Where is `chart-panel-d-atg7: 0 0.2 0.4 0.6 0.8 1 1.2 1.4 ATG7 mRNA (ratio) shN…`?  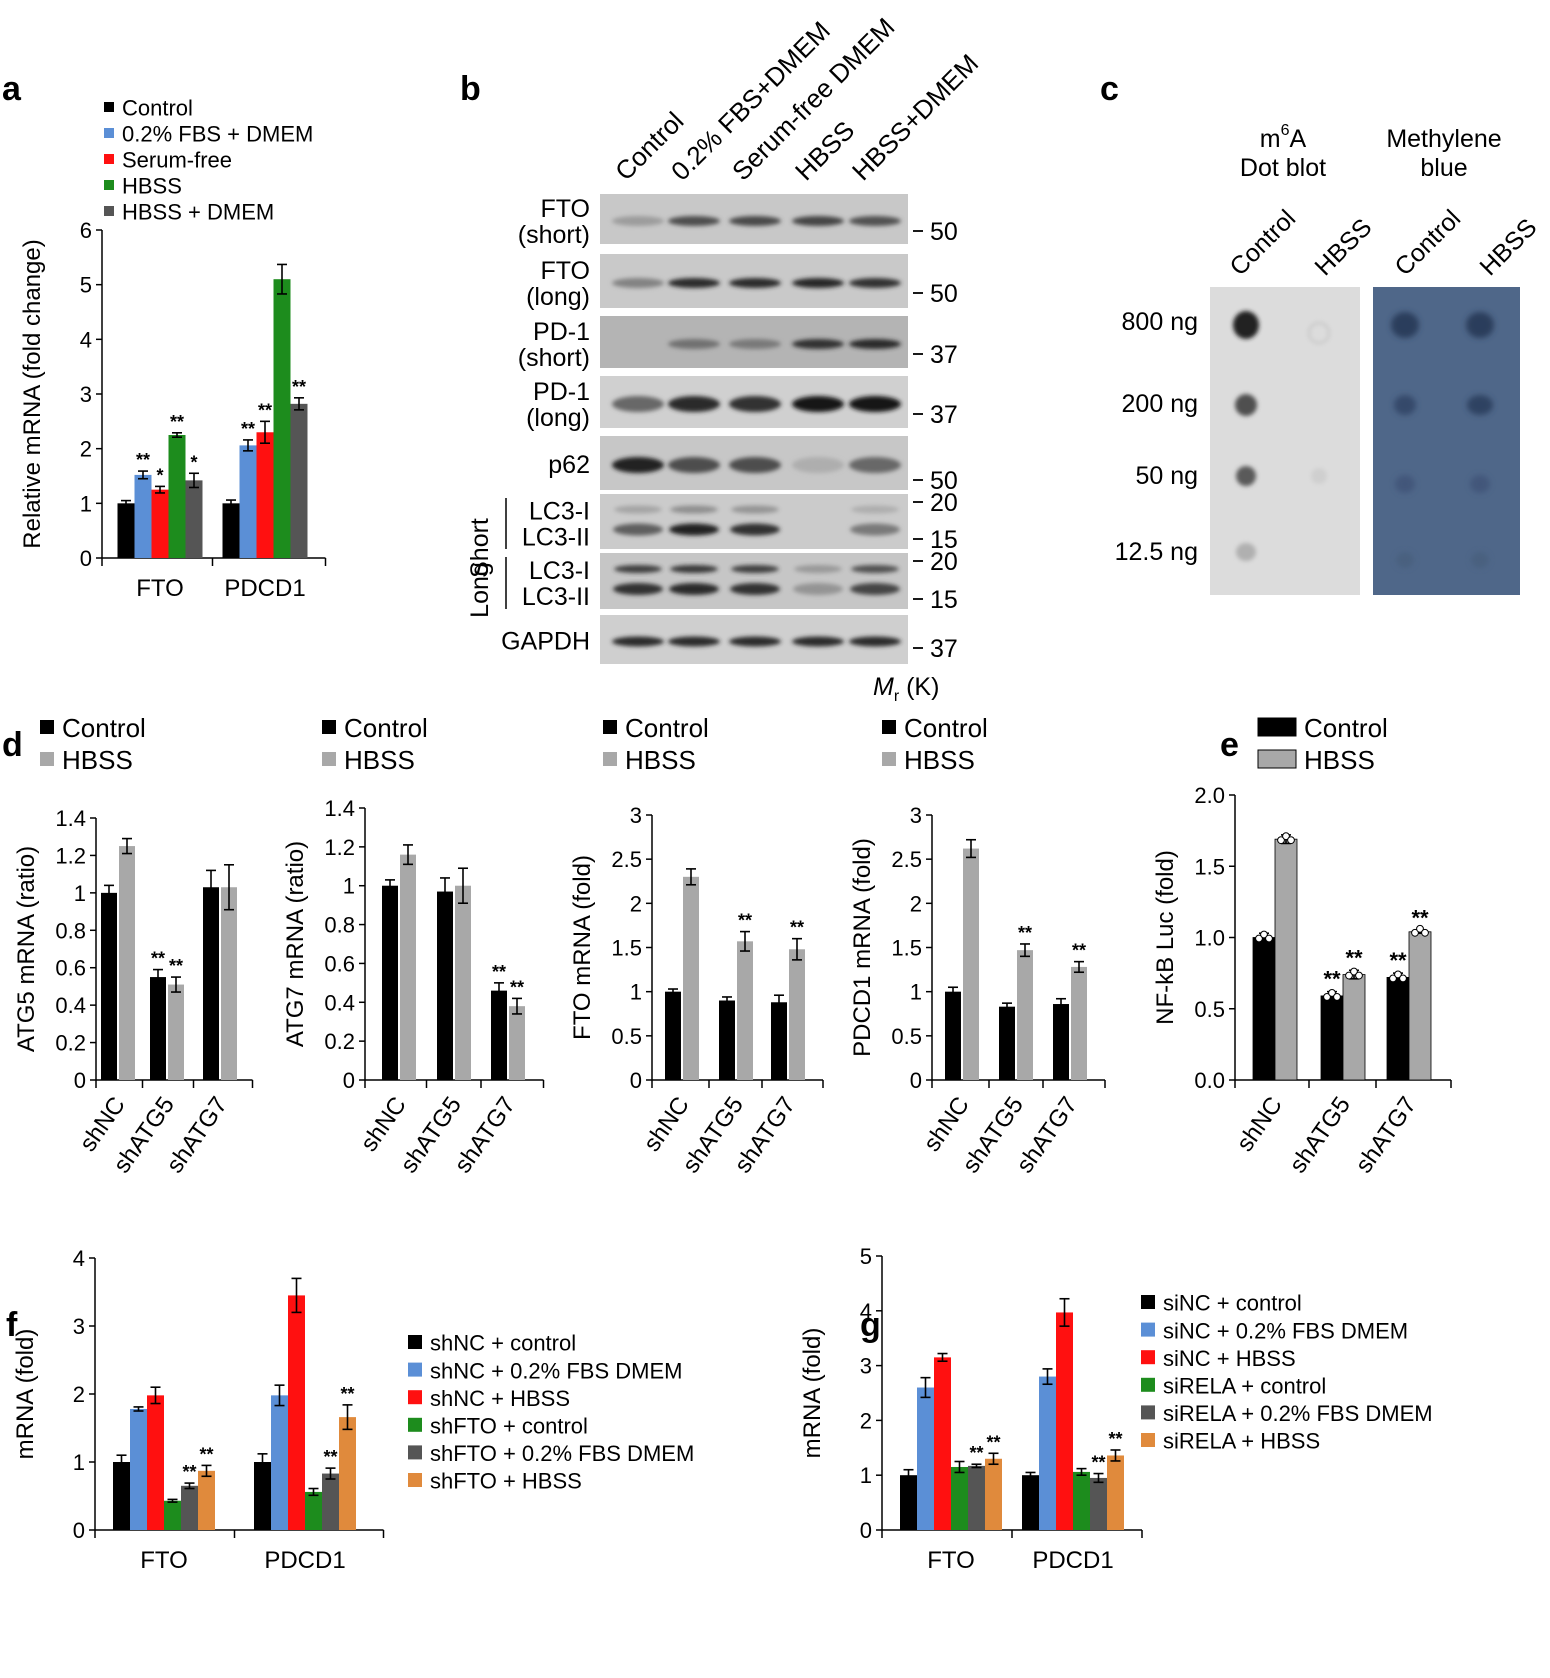
chart-panel-d-atg7: 0 0.2 0.4 0.6 0.8 1 1.2 1.4 ATG7 mRNA (ratio) shN… is located at coordinates (413, 945).